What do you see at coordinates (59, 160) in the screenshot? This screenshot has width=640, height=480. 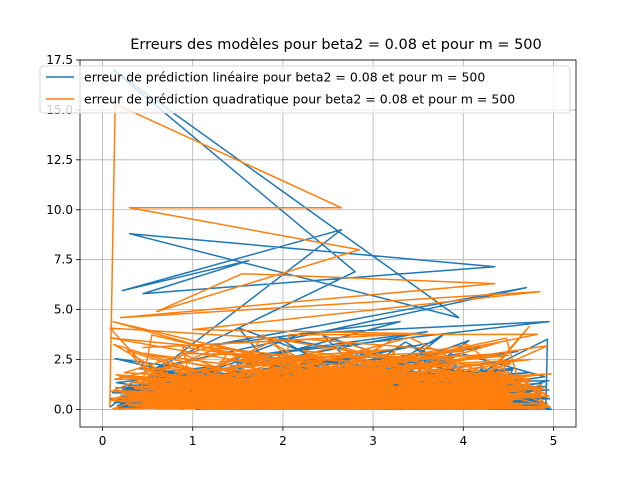 I see `y-tick-label: 12.5` at bounding box center [59, 160].